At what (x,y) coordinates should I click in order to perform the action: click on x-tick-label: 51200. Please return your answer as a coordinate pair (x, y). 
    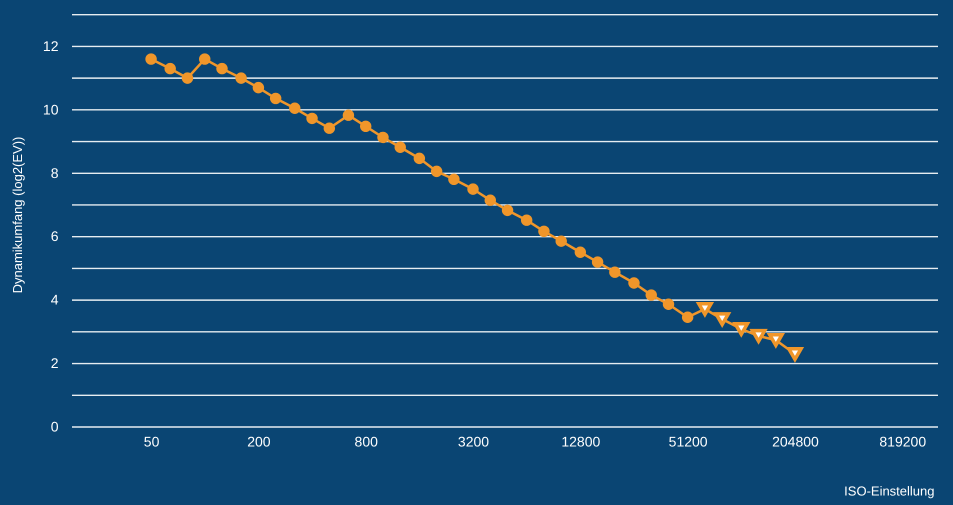
    Looking at the image, I should click on (688, 442).